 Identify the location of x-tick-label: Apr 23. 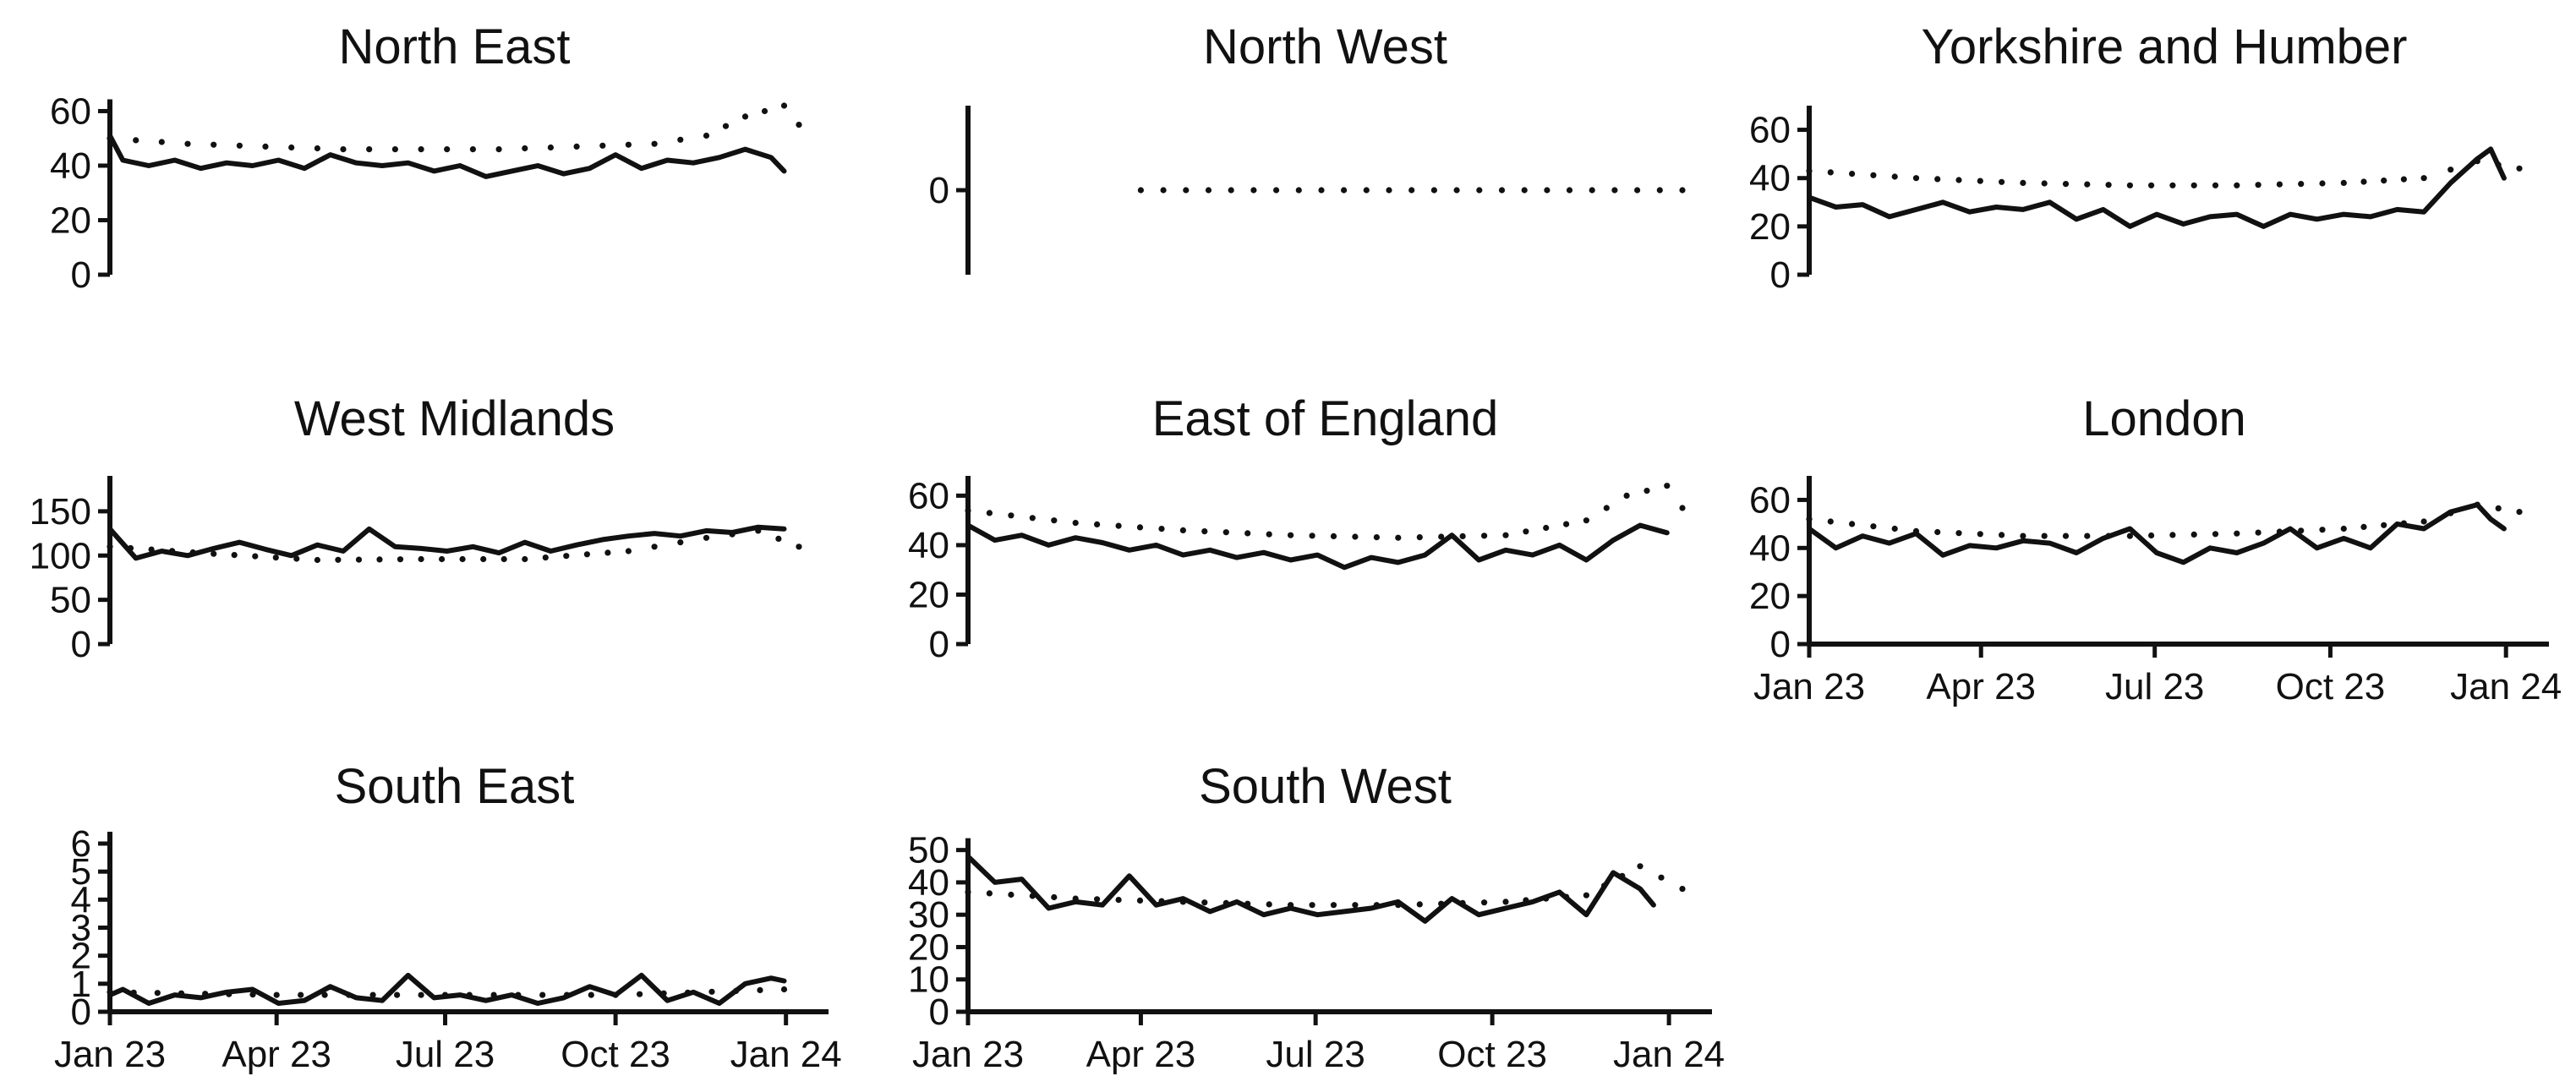
(1141, 1055).